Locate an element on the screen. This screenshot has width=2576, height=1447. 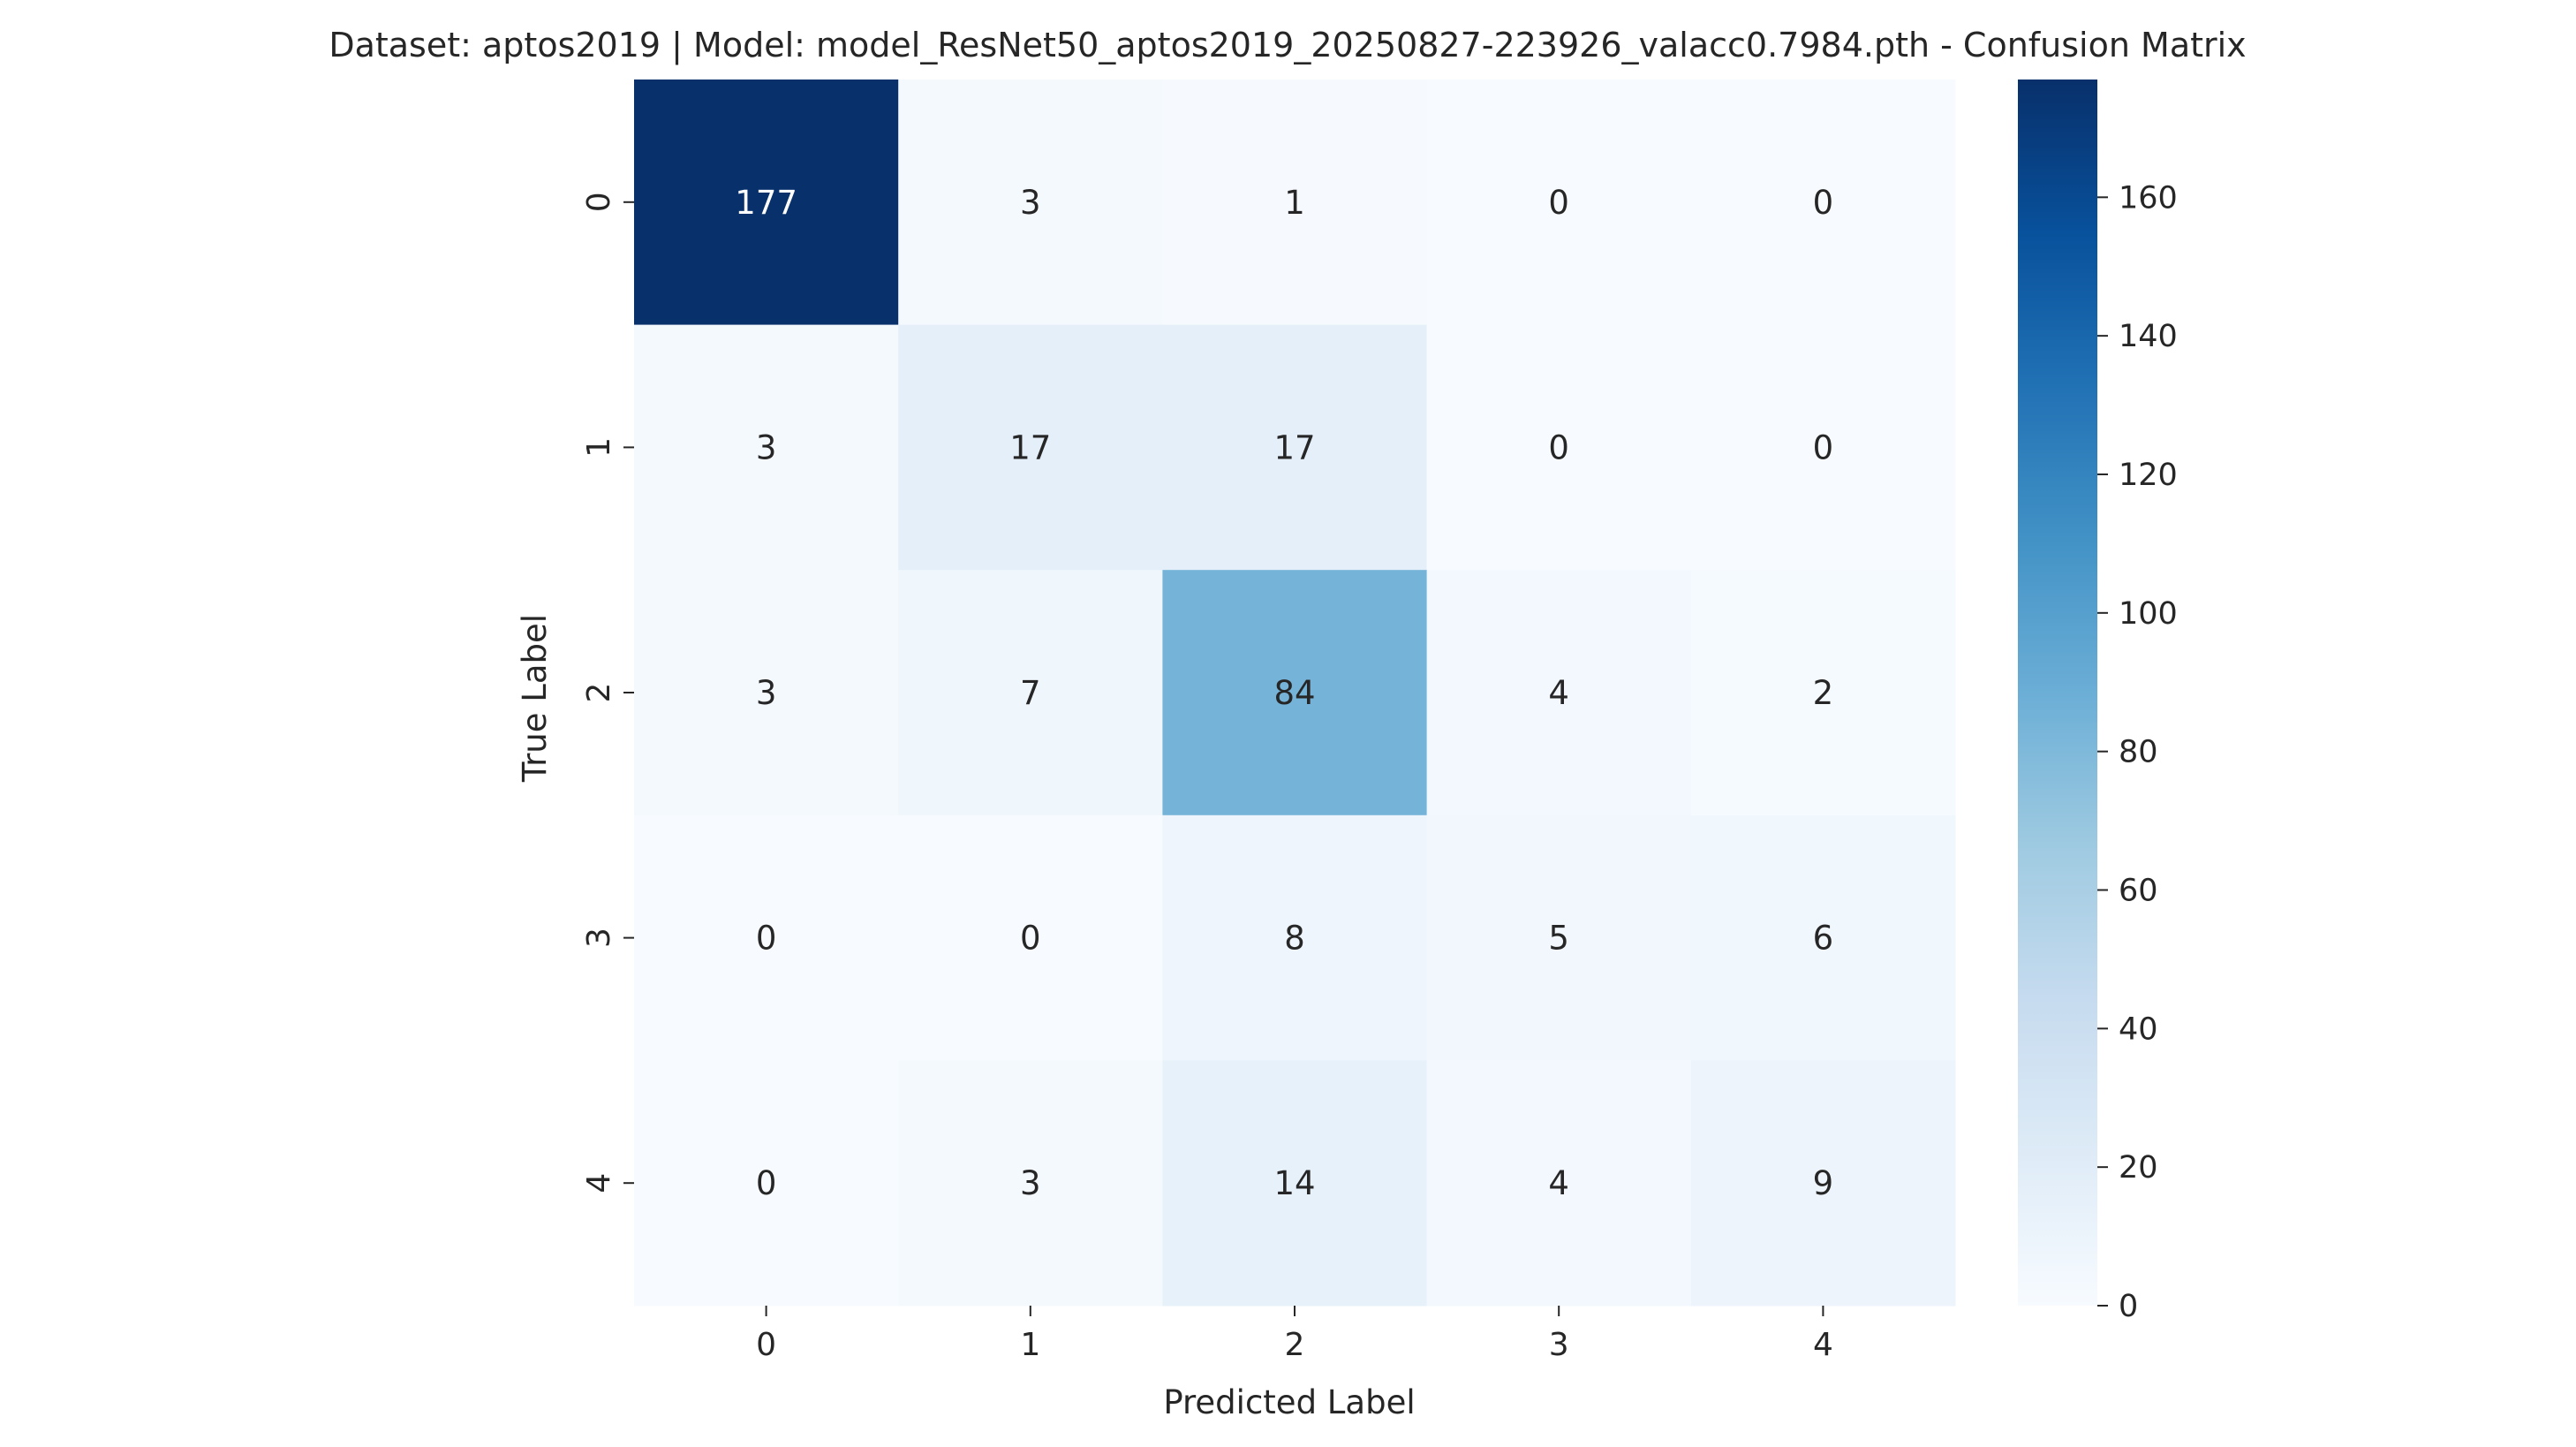
x-tick-label: 2 is located at coordinates (1295, 1345).